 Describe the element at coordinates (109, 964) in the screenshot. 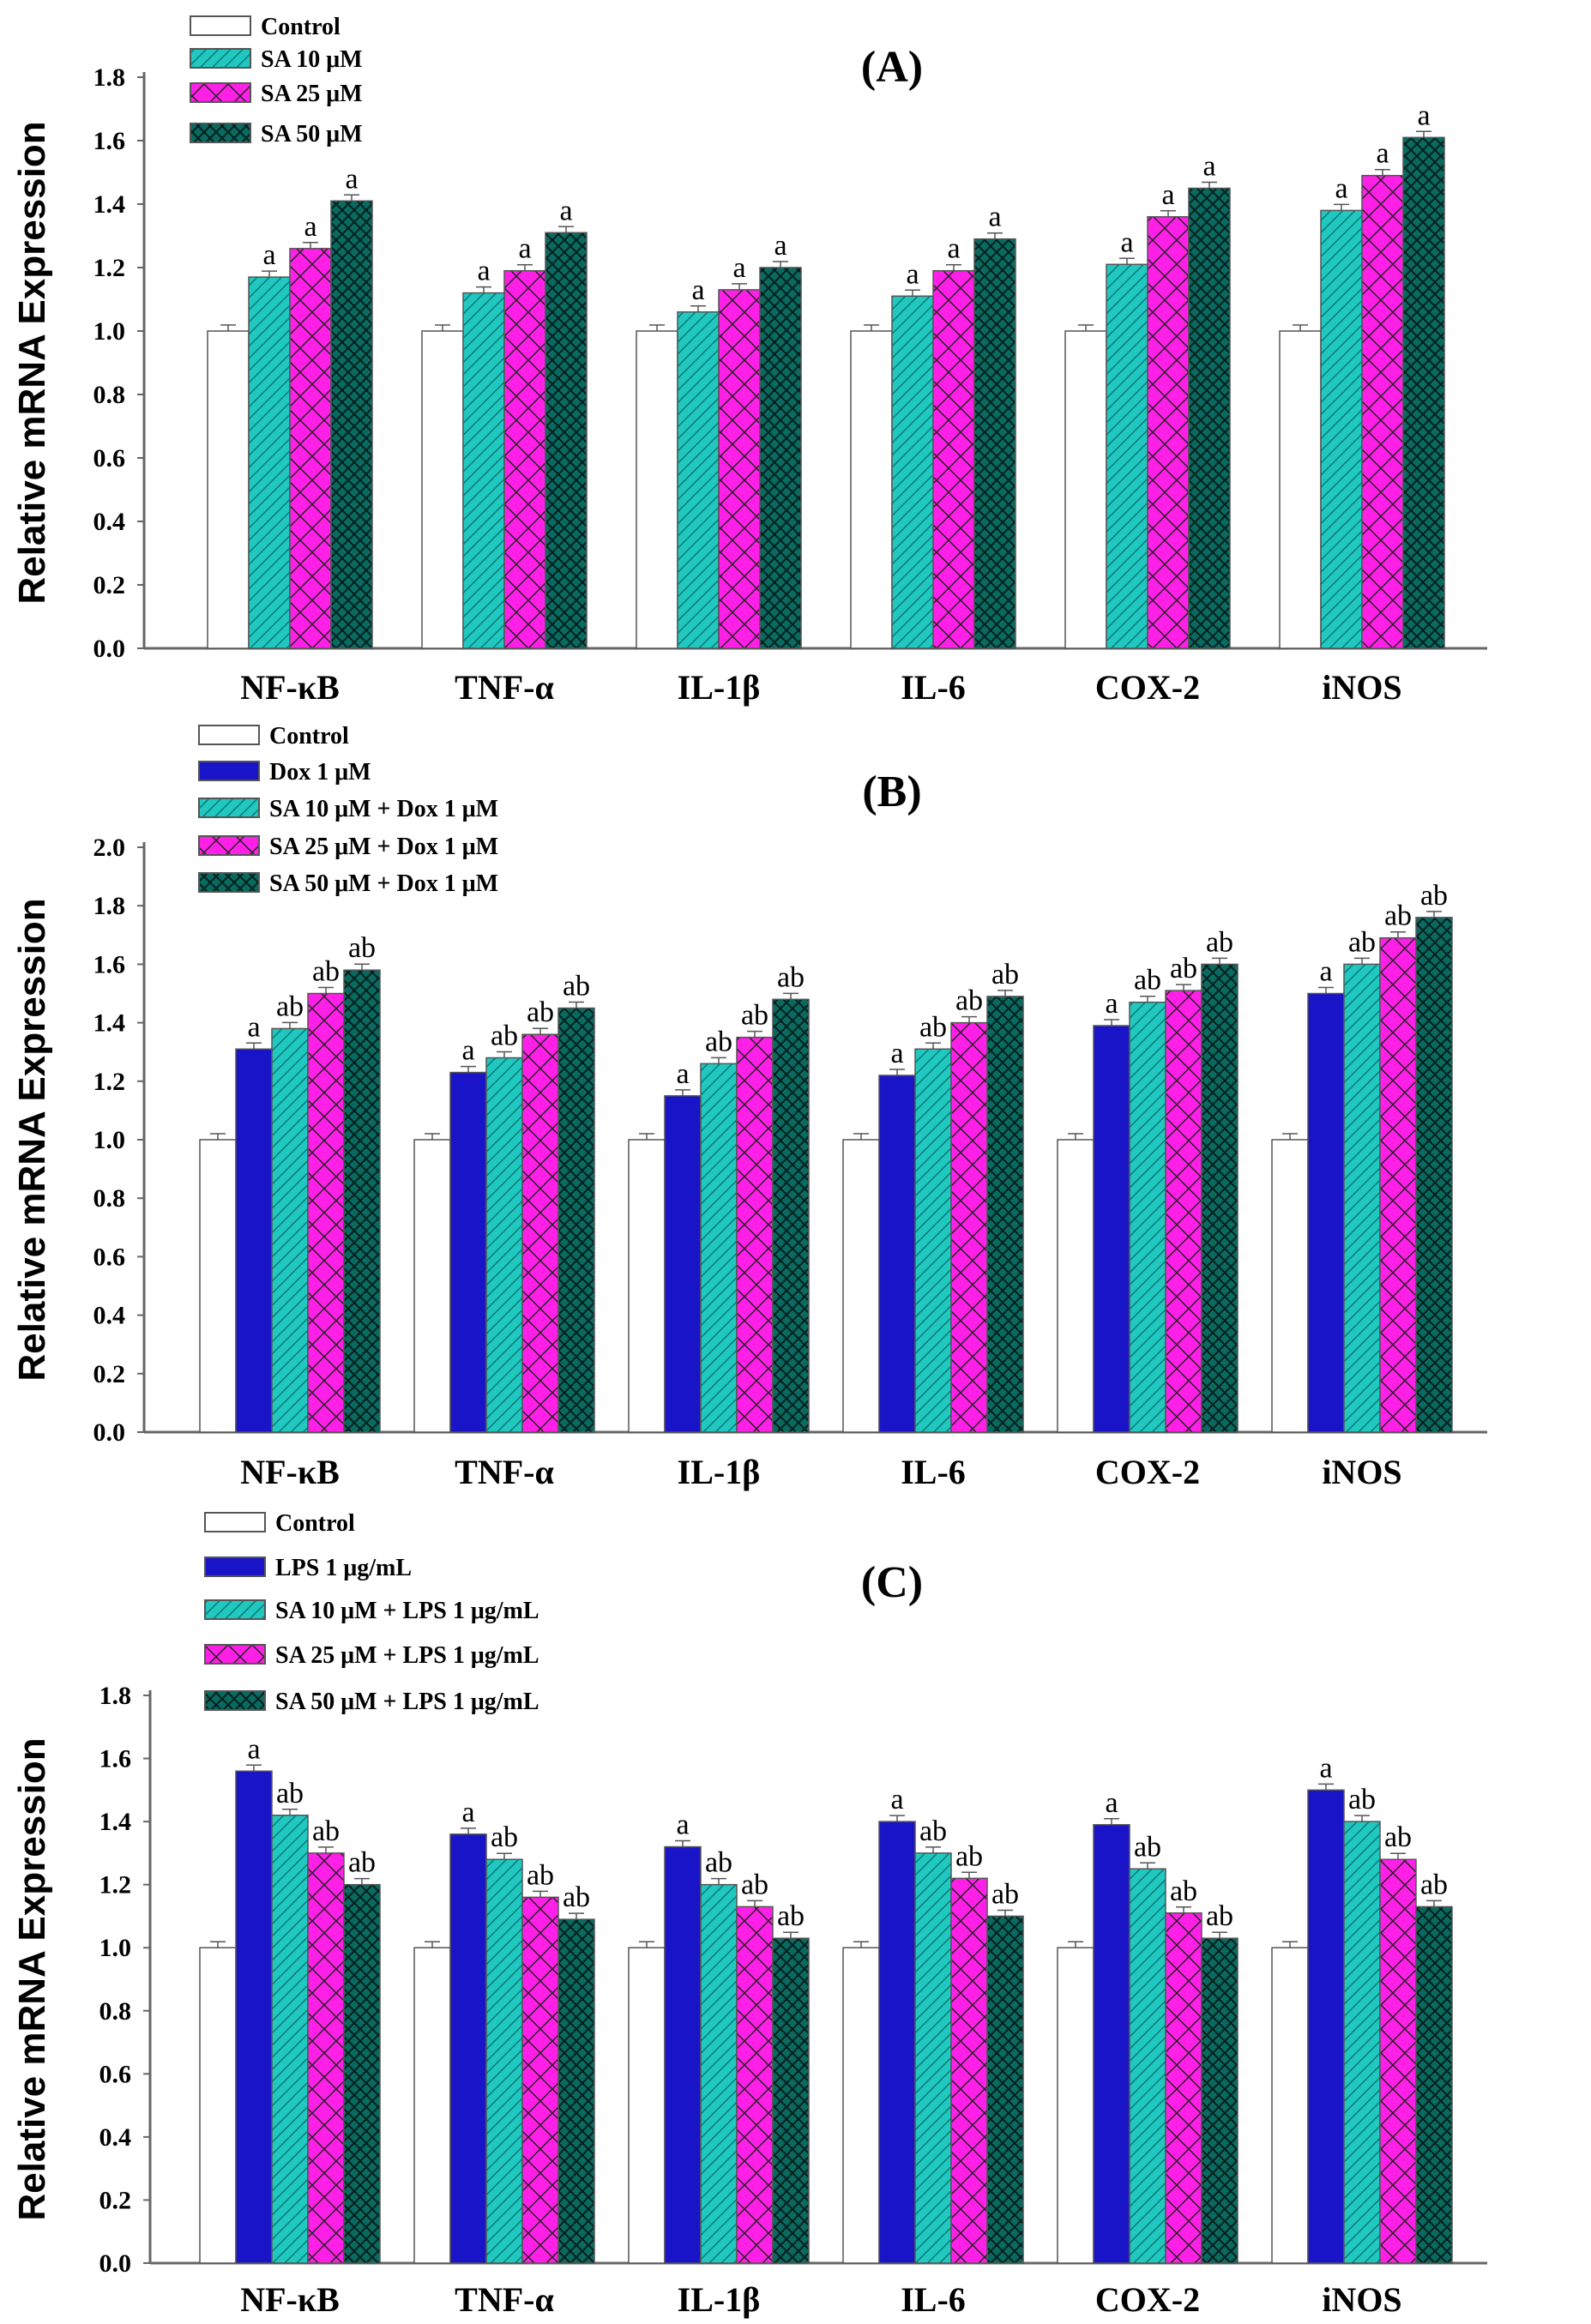

I see `y-tick-label: 1.6` at that location.